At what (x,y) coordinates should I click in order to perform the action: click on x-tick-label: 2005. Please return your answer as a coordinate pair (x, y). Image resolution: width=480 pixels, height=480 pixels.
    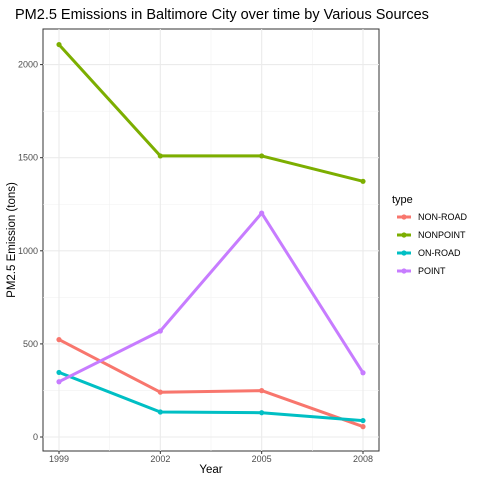
    Looking at the image, I should click on (262, 459).